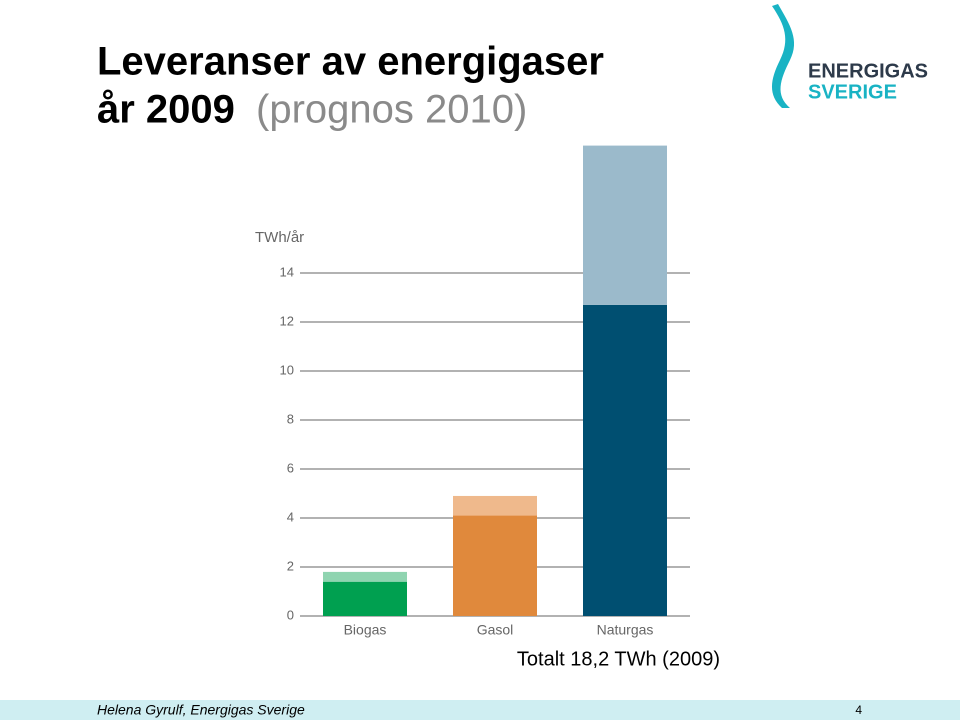 This screenshot has width=960, height=720. What do you see at coordinates (290, 516) in the screenshot?
I see `y-tick-label: 4` at bounding box center [290, 516].